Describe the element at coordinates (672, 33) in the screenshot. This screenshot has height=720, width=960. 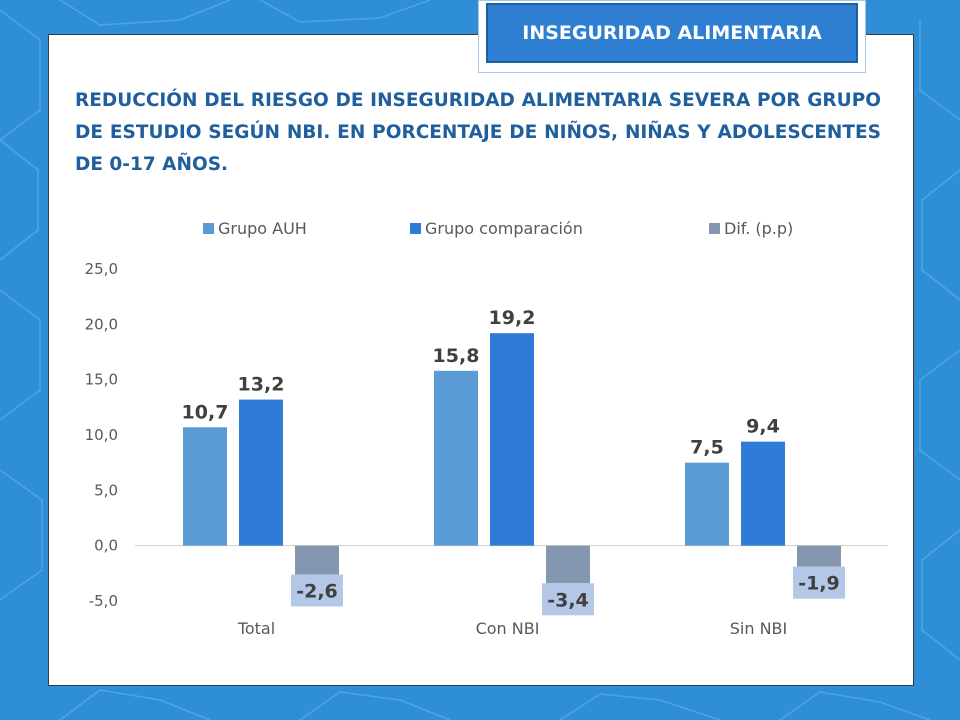
I see `section-tag: INSEGURIDAD ALIMENTARIA` at that location.